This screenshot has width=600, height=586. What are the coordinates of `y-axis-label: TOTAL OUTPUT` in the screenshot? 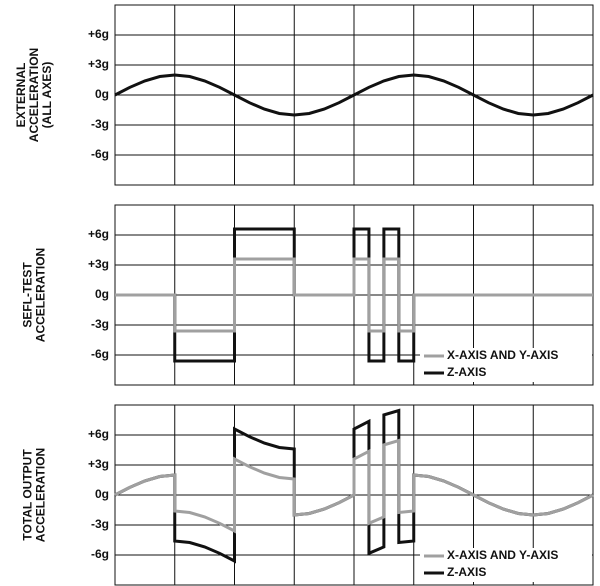 It's located at (28, 495).